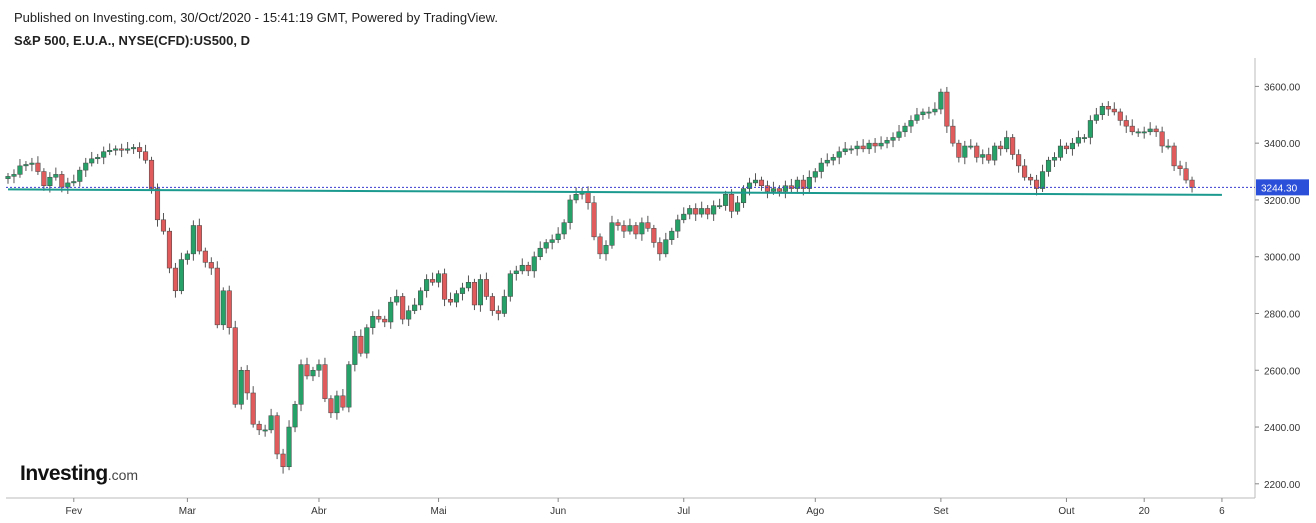 The width and height of the screenshot is (1316, 523). I want to click on last-price-tag, so click(1282, 187).